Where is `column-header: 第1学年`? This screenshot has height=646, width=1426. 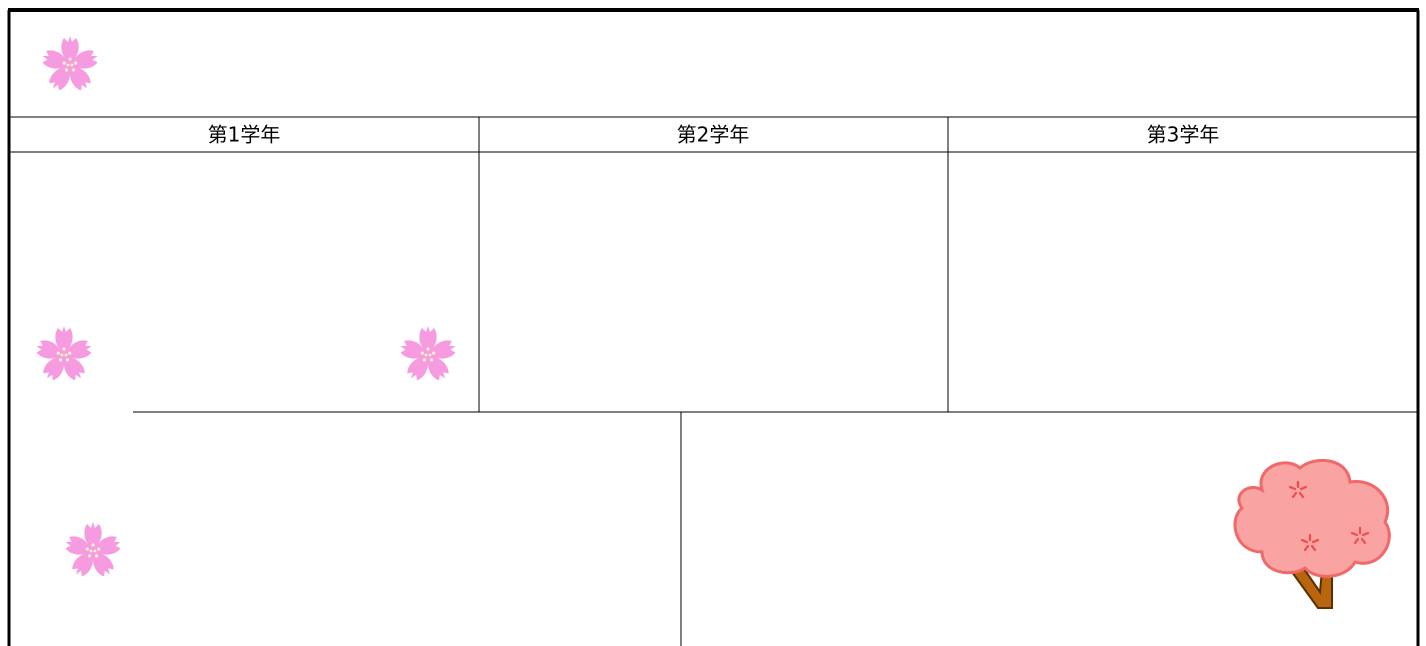 column-header: 第1学年 is located at coordinates (244, 135).